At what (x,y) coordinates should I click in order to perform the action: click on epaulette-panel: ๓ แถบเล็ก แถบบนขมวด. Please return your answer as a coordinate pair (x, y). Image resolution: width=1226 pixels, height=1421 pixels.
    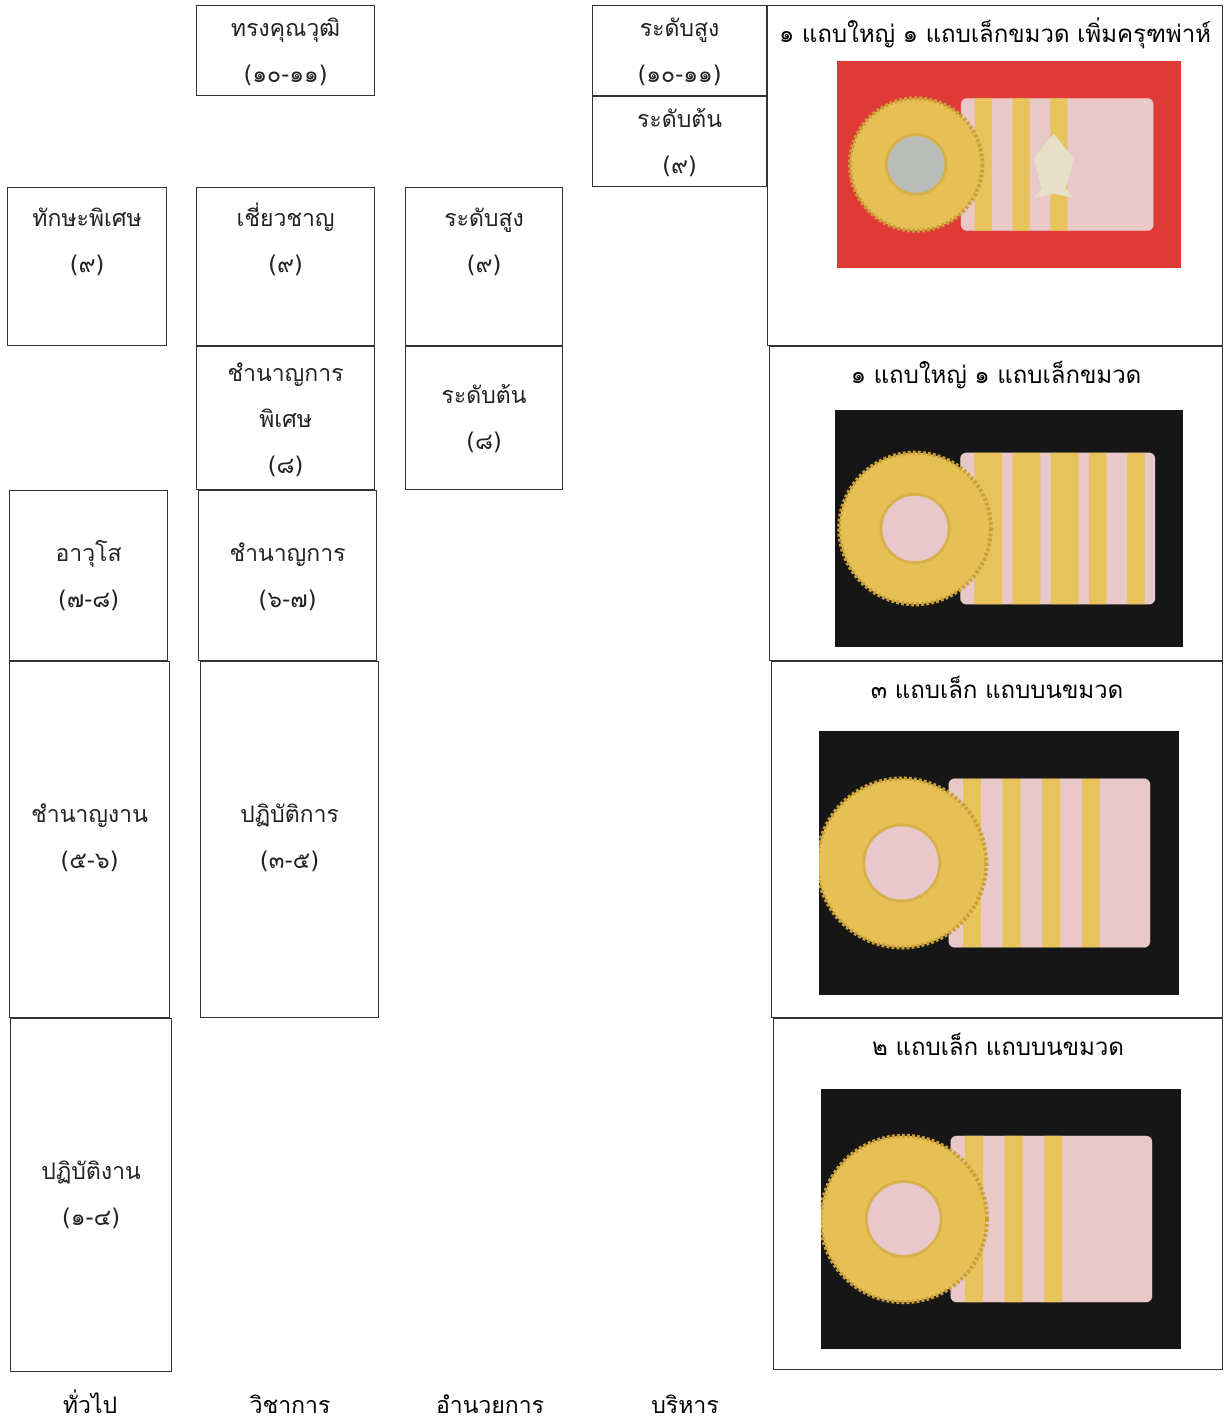
    Looking at the image, I should click on (997, 839).